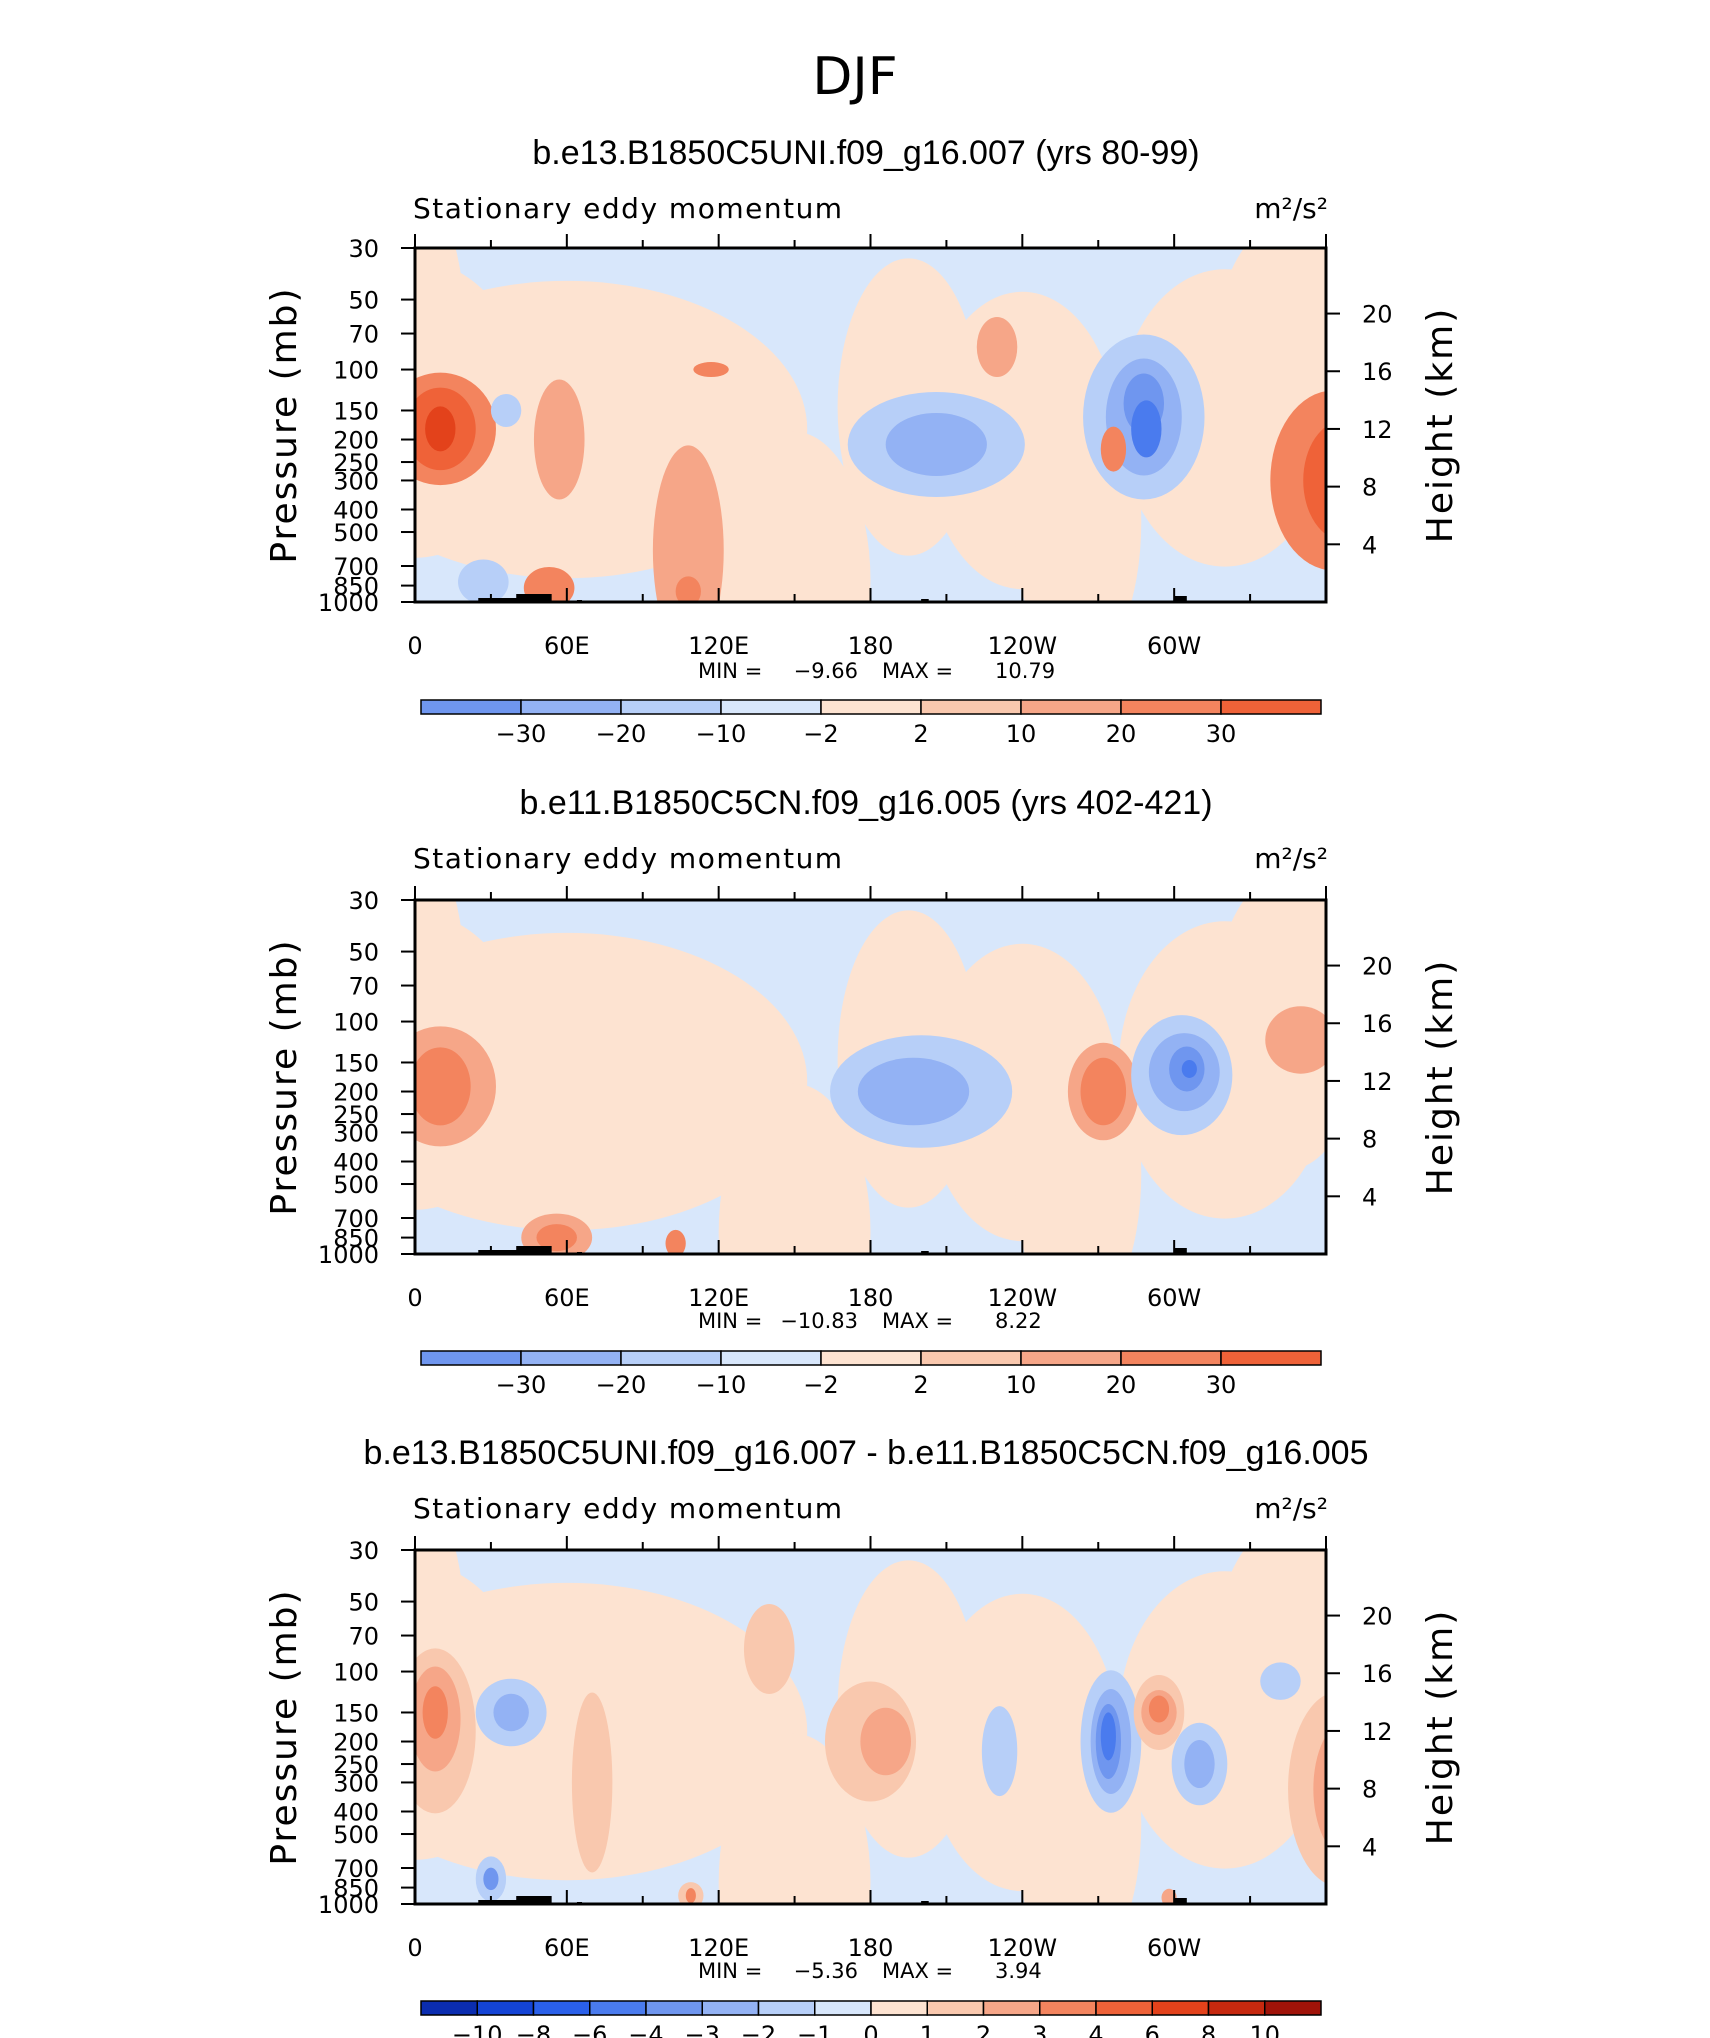 Image resolution: width=1710 pixels, height=2038 pixels. I want to click on panel-2-min-value: −10.83, so click(819, 1321).